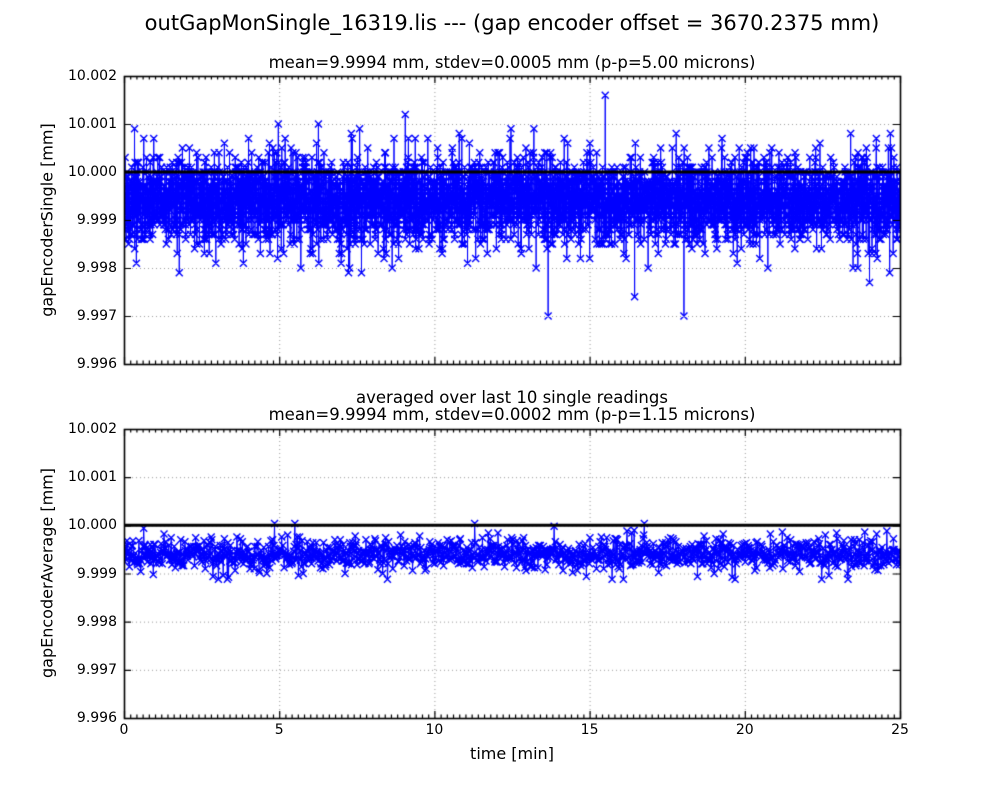  What do you see at coordinates (124, 730) in the screenshot?
I see `x-tick-label: 0` at bounding box center [124, 730].